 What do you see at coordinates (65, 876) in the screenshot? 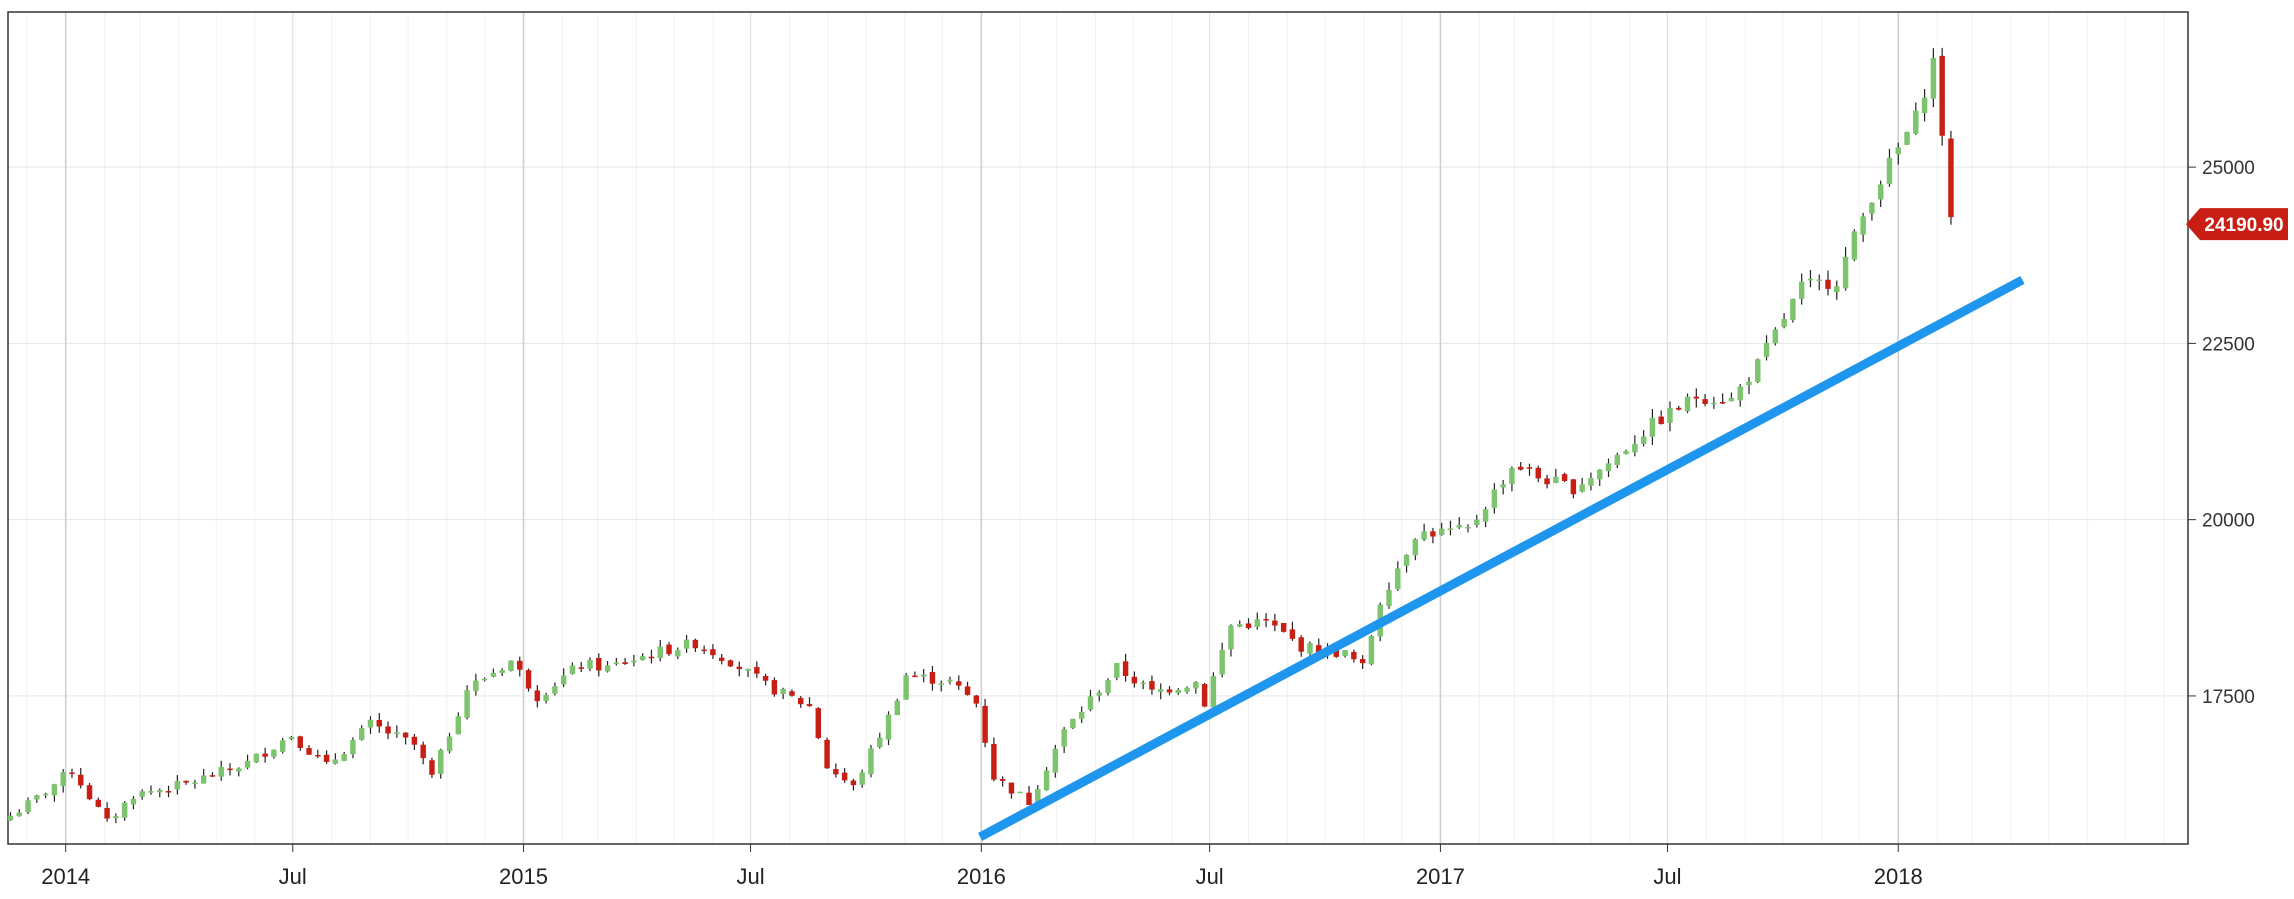
I see `x-tick-label: 2014` at bounding box center [65, 876].